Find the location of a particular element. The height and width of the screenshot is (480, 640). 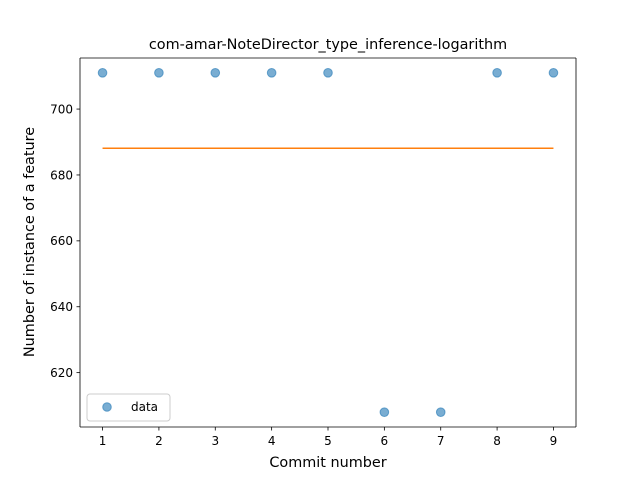

legend-frame is located at coordinates (128, 407).